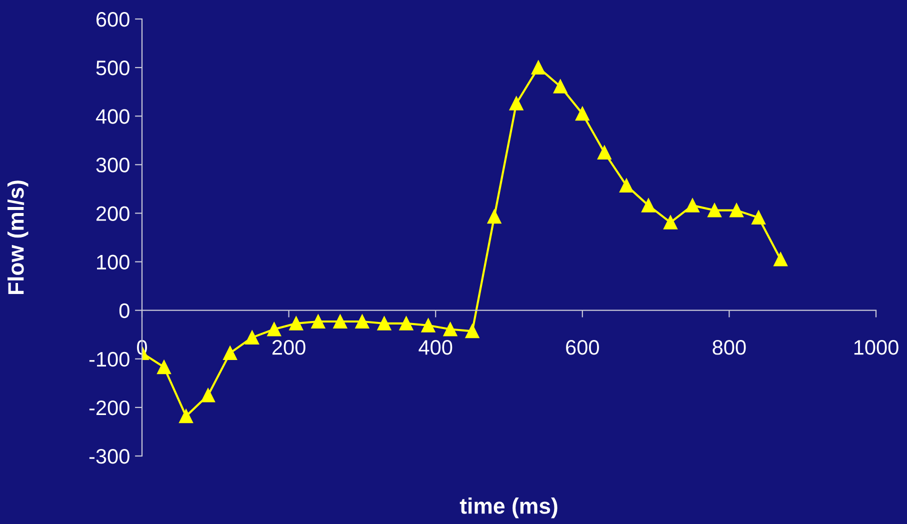  Describe the element at coordinates (435, 347) in the screenshot. I see `x-tick-label: 400` at that location.